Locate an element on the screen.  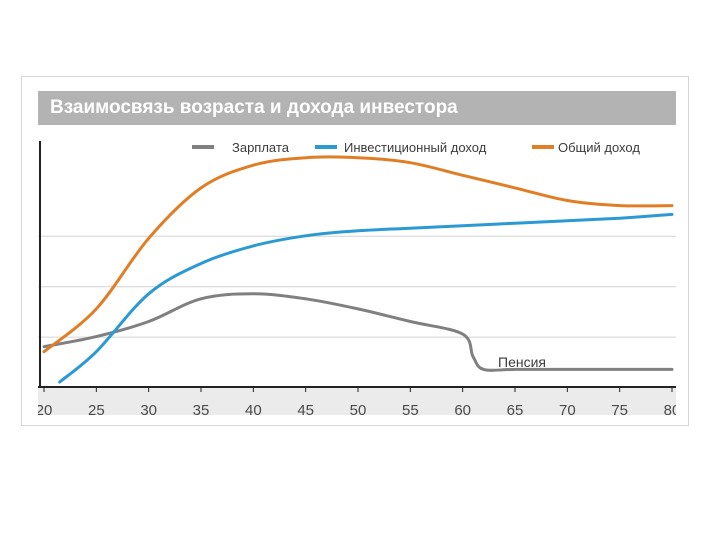
legend-label-1: Зарплата is located at coordinates (261, 147).